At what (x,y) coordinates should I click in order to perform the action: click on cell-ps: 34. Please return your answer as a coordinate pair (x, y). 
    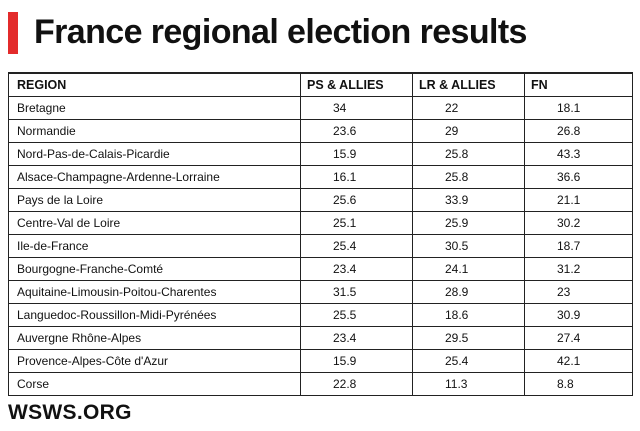
    Looking at the image, I should click on (356, 108).